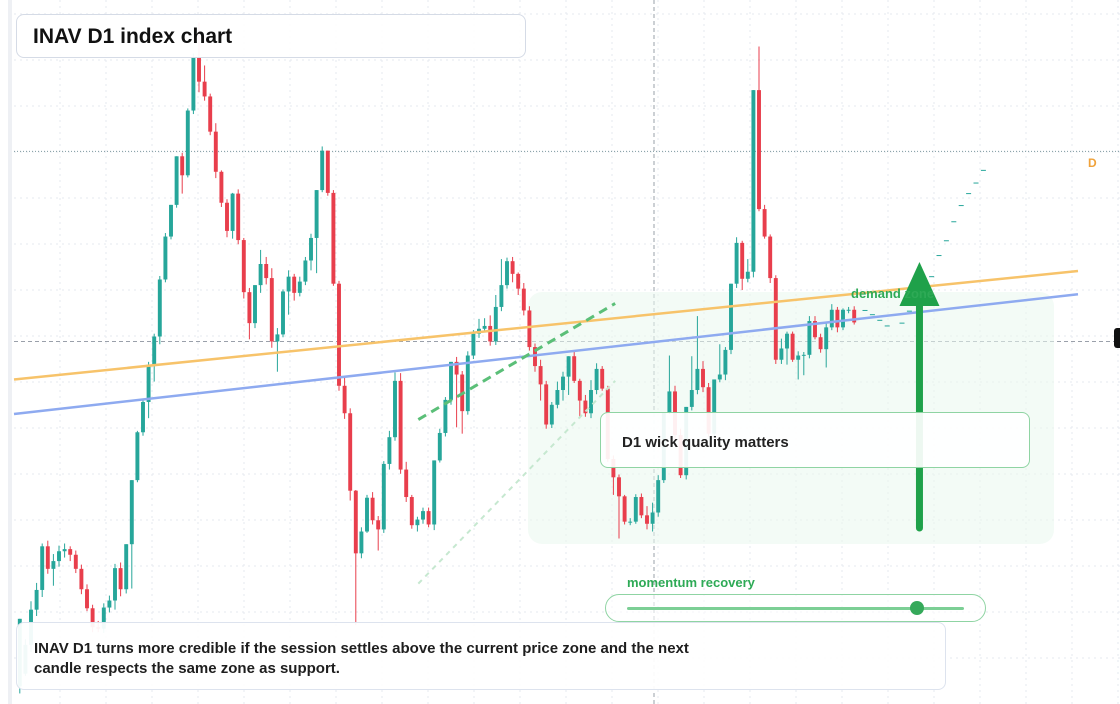  I want to click on momentum-slider-knob, so click(916, 608).